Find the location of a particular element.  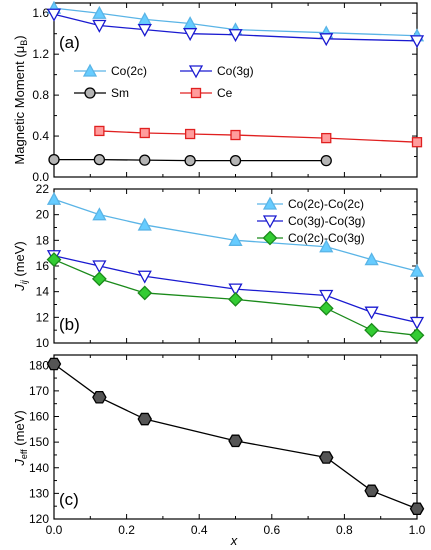

y-tick-label: 0.4 is located at coordinates (40, 136).